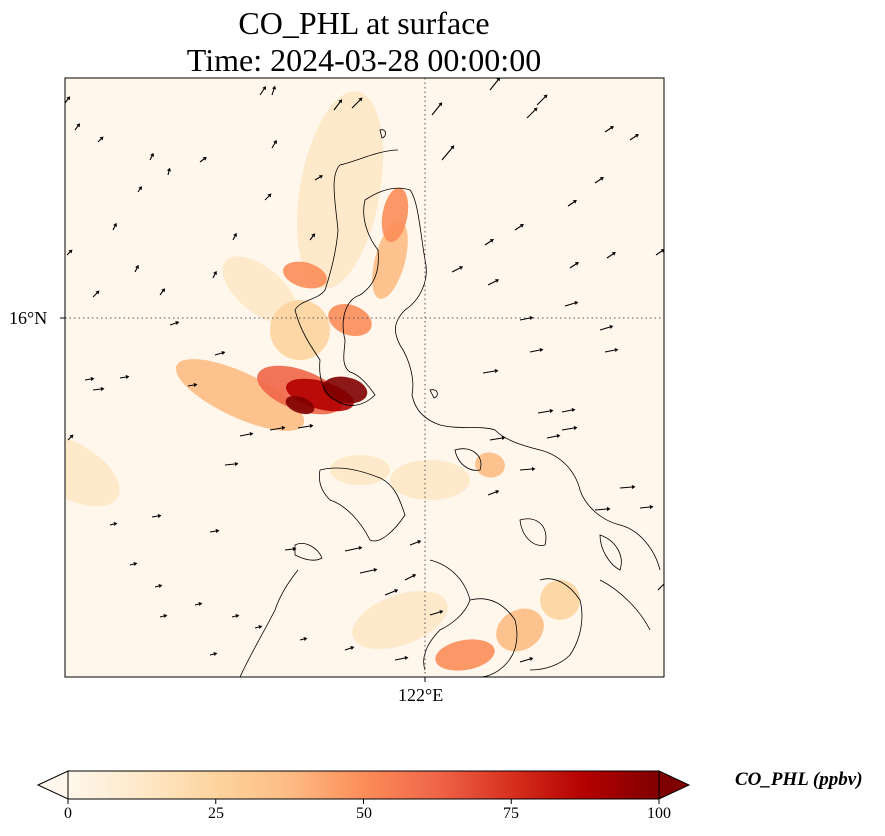 This screenshot has width=885, height=836. What do you see at coordinates (363, 801) in the screenshot?
I see `colorbar-tickmarks` at bounding box center [363, 801].